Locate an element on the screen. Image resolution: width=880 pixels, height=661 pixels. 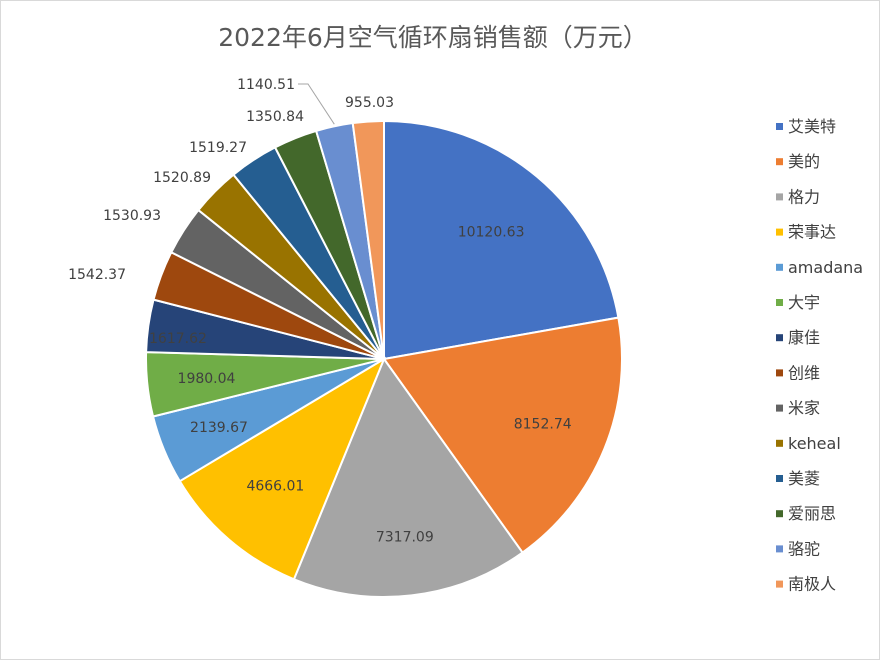
legend-label: 南极人 is located at coordinates (812, 584).